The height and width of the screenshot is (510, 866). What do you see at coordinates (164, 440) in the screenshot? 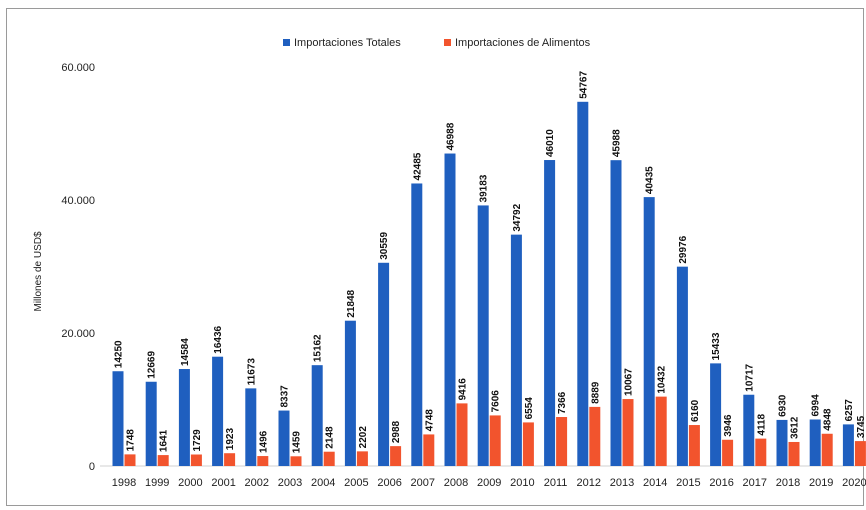
I see `data-label-alimentos: 1641` at bounding box center [164, 440].